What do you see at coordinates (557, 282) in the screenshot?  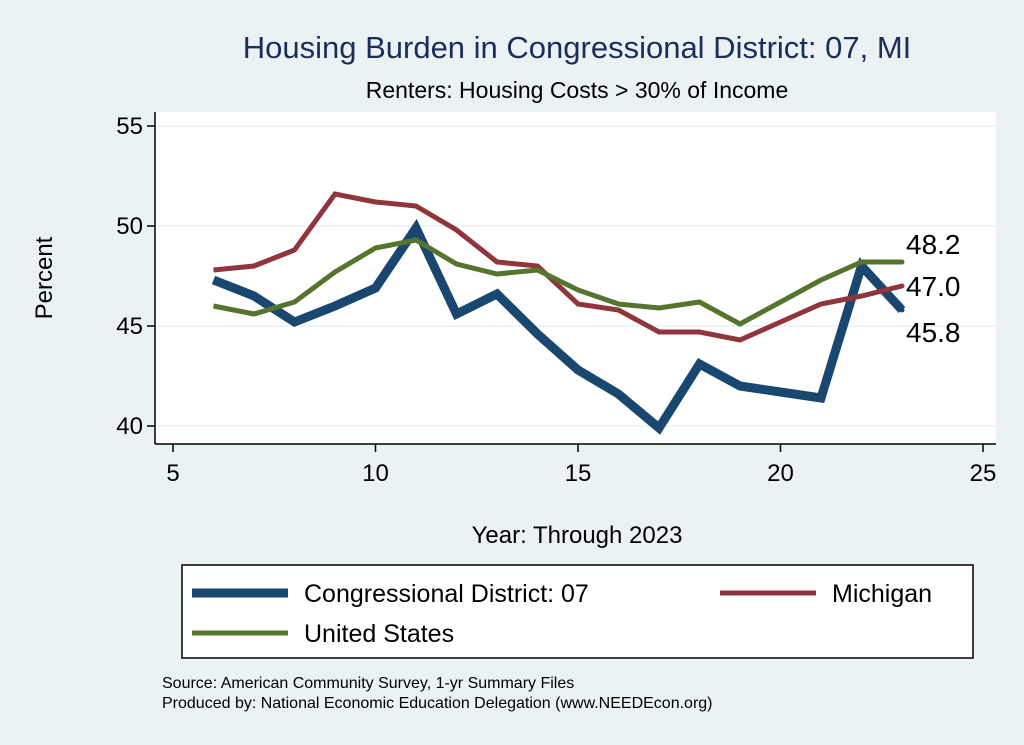 I see `series-line-united-states` at bounding box center [557, 282].